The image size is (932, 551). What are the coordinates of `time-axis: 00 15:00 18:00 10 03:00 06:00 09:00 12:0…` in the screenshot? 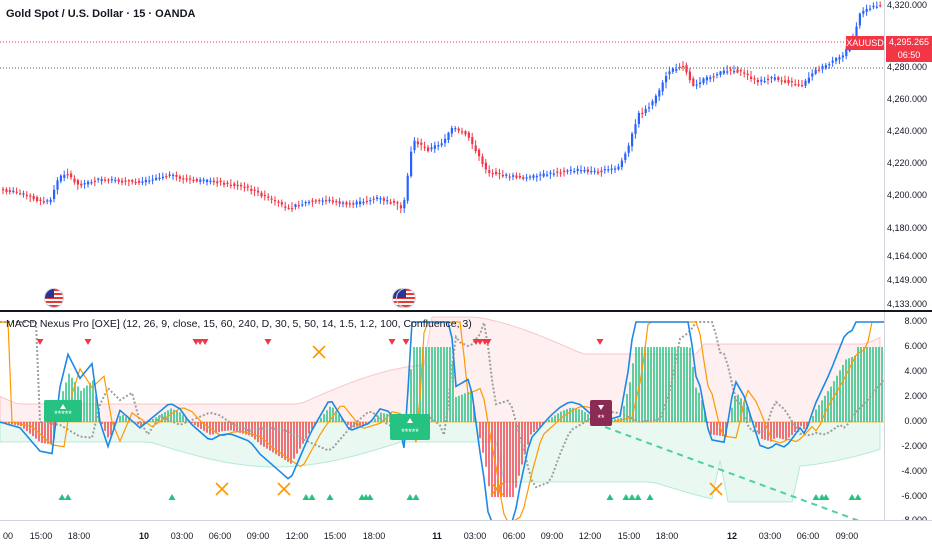 It's located at (466, 535).